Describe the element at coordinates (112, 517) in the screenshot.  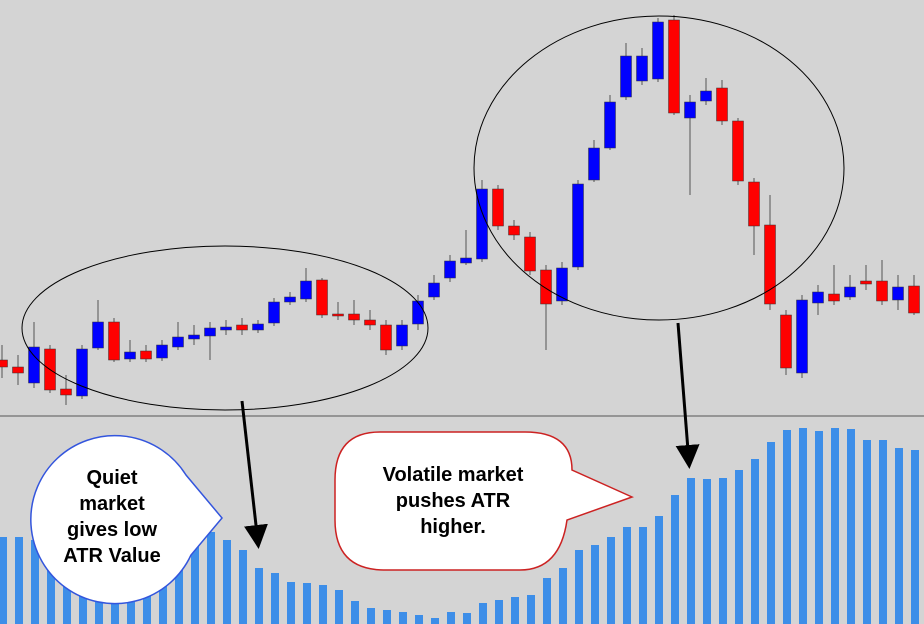
I see `annotation: Quiet market gives low ATR Value` at that location.